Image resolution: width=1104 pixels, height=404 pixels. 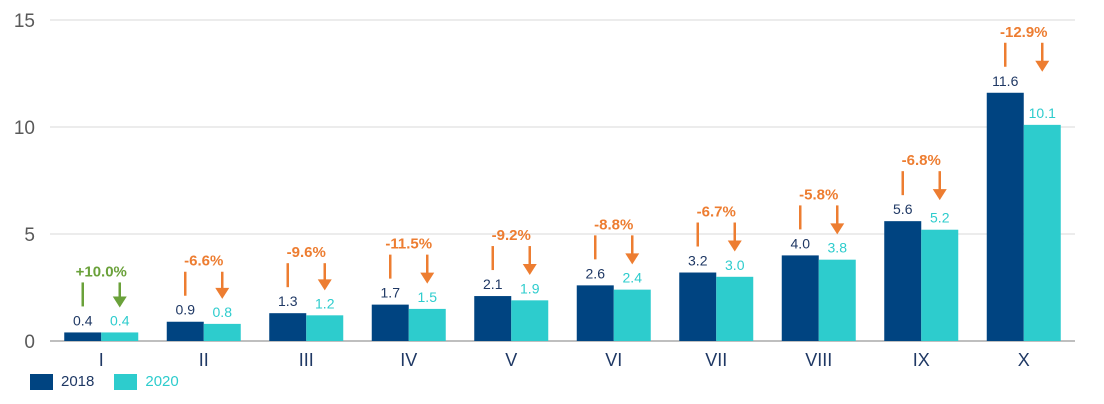 I want to click on x-tick-label: III, so click(x=306, y=360).